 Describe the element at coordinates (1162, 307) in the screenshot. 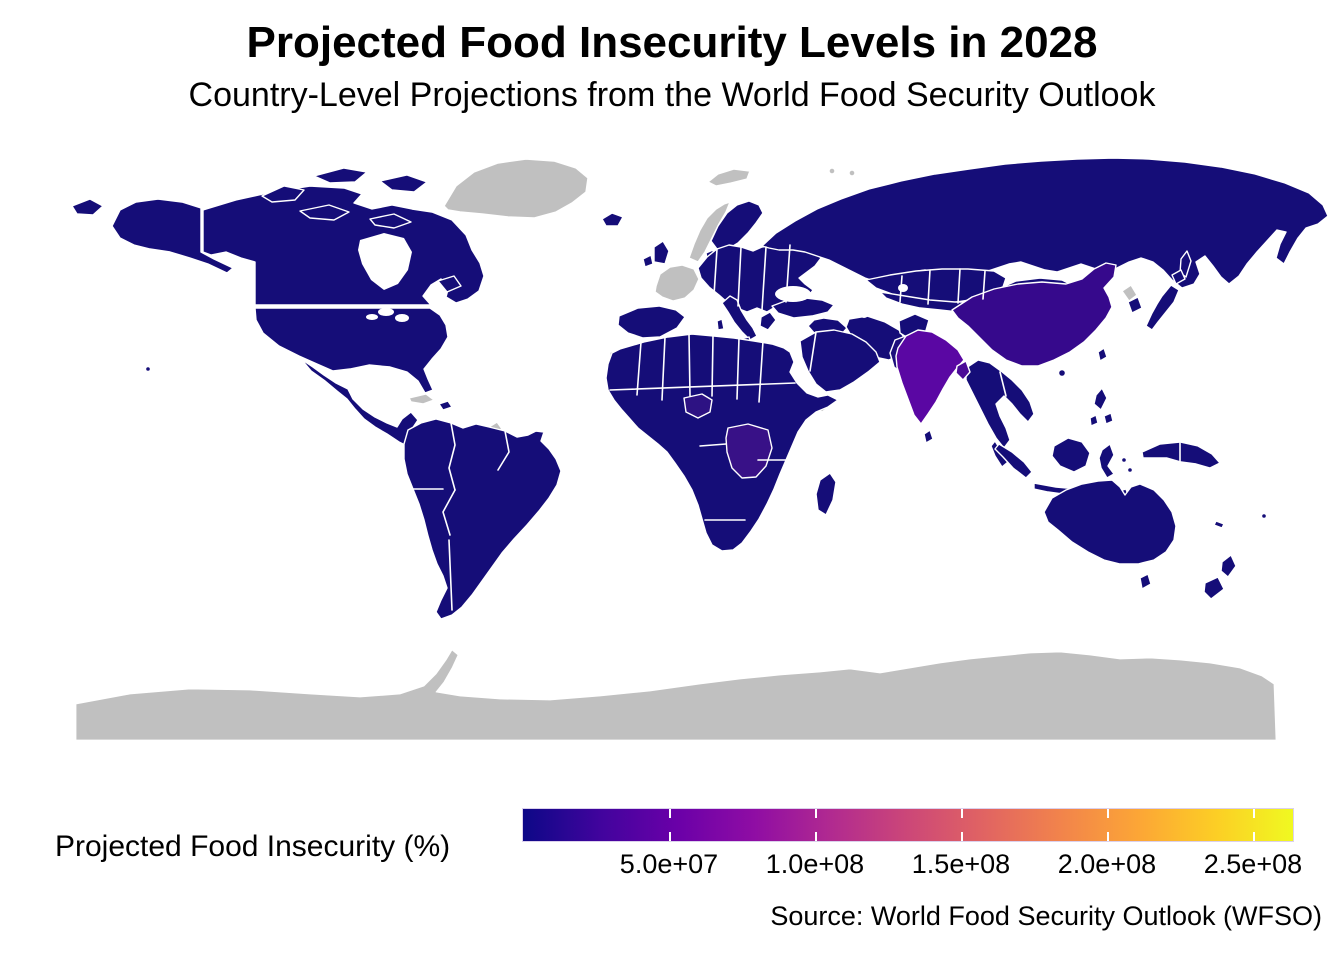

I see `country-japan` at that location.